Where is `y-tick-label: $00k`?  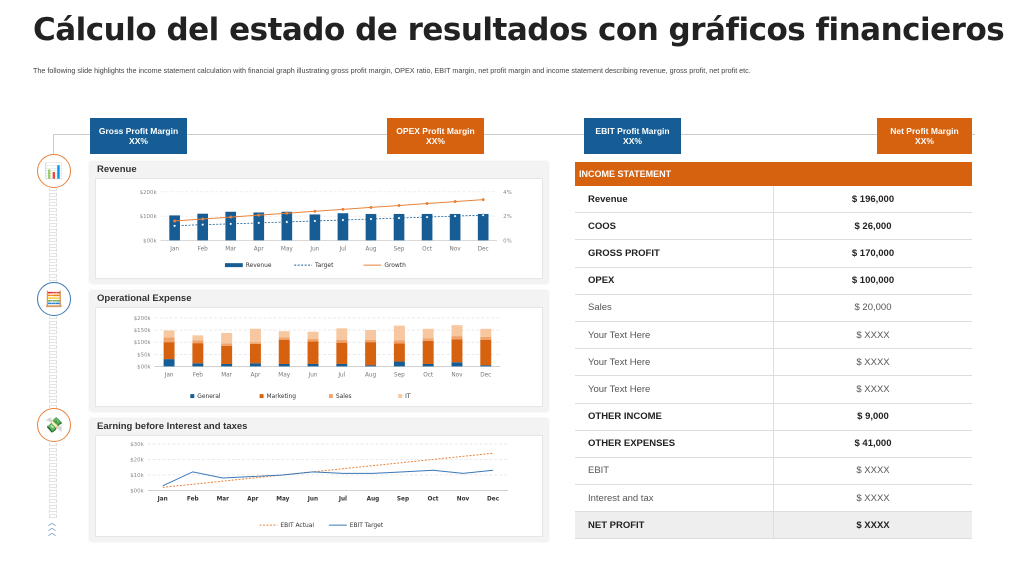
y-tick-label: $00k is located at coordinates (150, 241).